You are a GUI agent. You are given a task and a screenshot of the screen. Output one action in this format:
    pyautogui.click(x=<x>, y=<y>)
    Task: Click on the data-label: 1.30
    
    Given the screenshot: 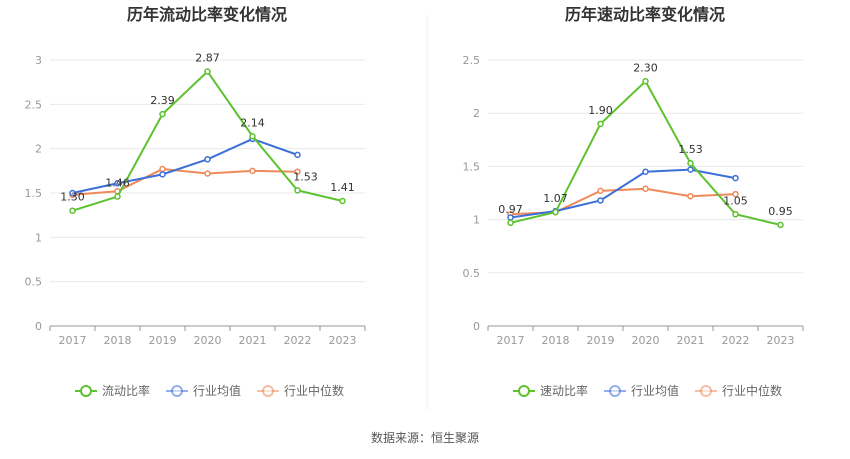 What is the action you would take?
    pyautogui.click(x=72, y=197)
    